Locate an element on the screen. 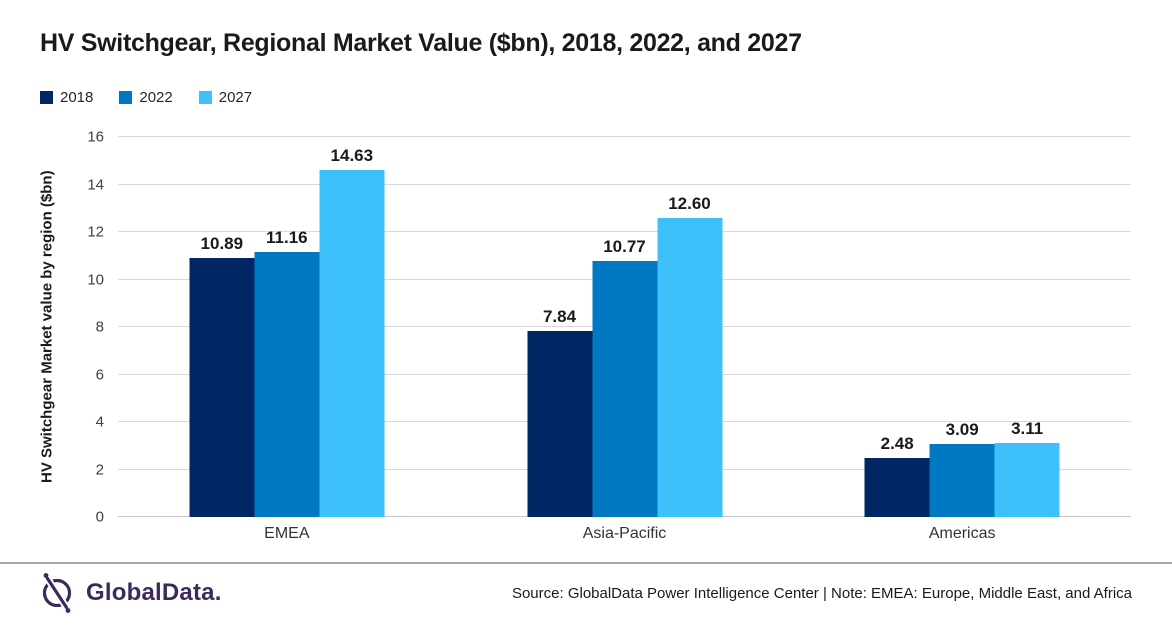 This screenshot has width=1172, height=628. bar-value-label: 10.77 is located at coordinates (624, 247).